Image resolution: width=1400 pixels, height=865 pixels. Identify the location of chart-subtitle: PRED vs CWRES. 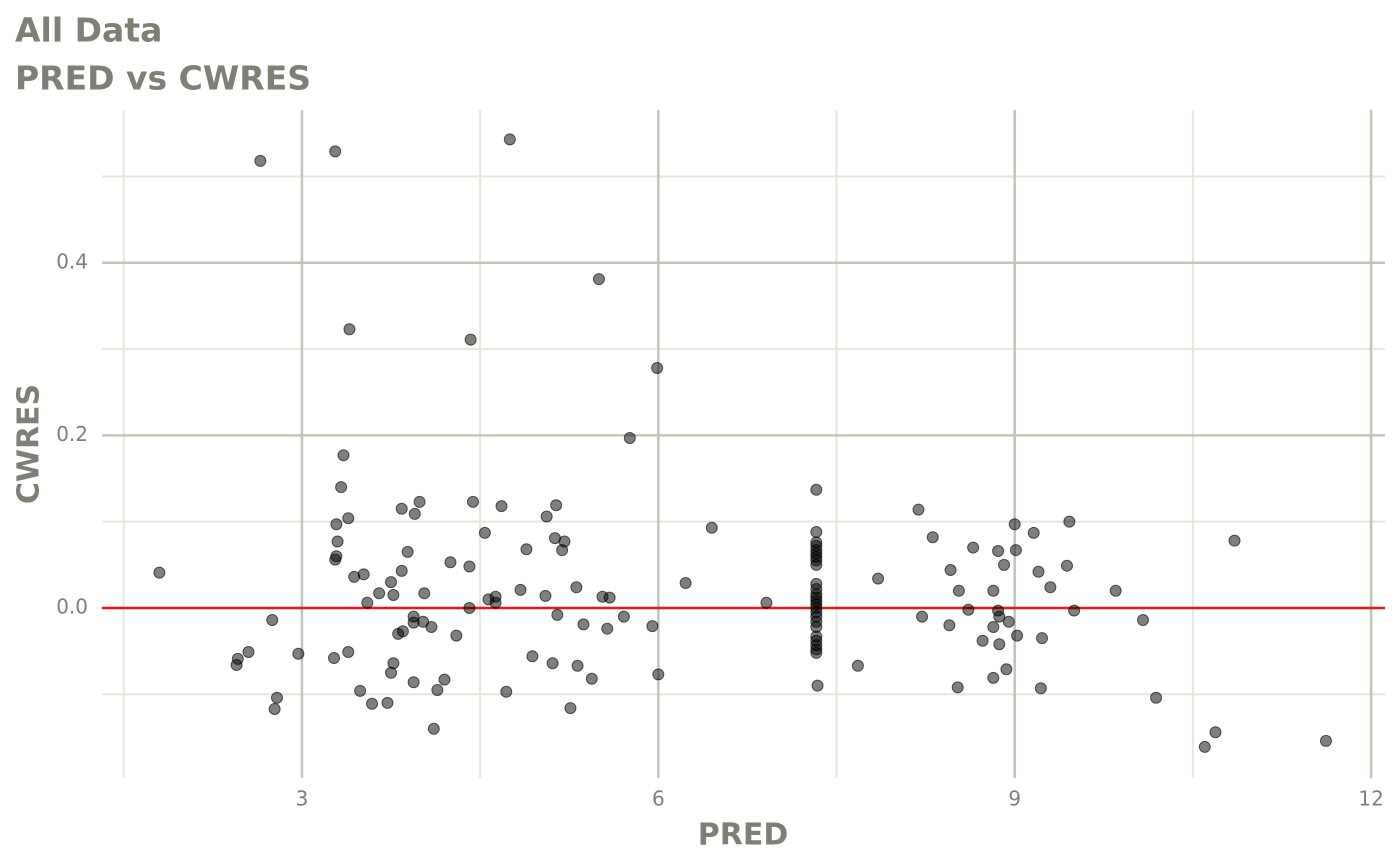
(163, 78).